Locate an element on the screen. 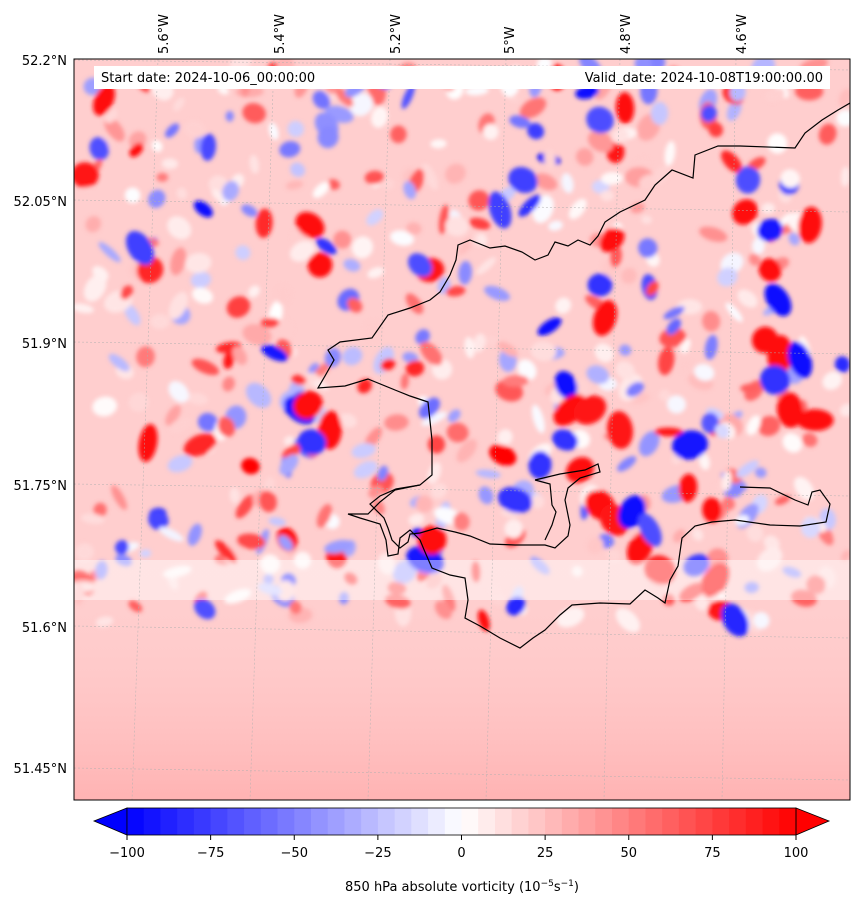 The height and width of the screenshot is (908, 859). colorbar-tick-label: −25 is located at coordinates (377, 853).